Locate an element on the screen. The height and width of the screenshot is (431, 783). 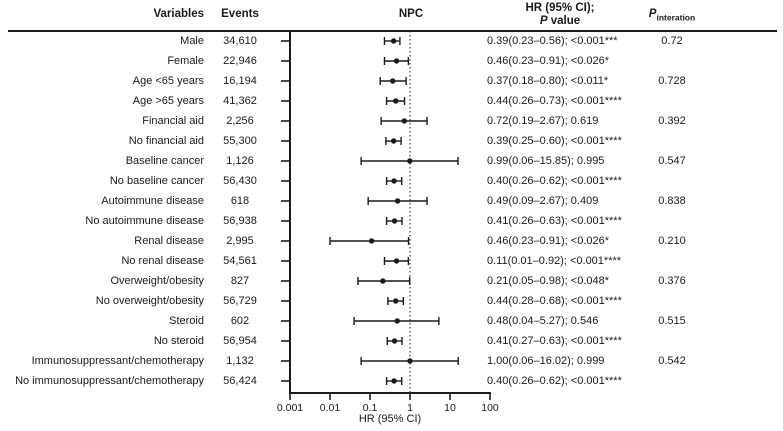
hr-ci-p-value: 0.72(0.19–2.67); 0.619 is located at coordinates (543, 121).